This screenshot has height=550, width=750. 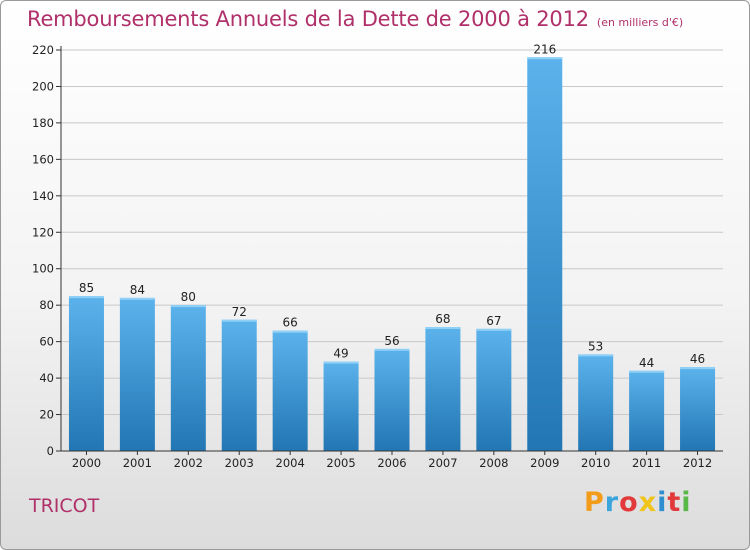 I want to click on bar-value-label: 85, so click(x=86, y=288).